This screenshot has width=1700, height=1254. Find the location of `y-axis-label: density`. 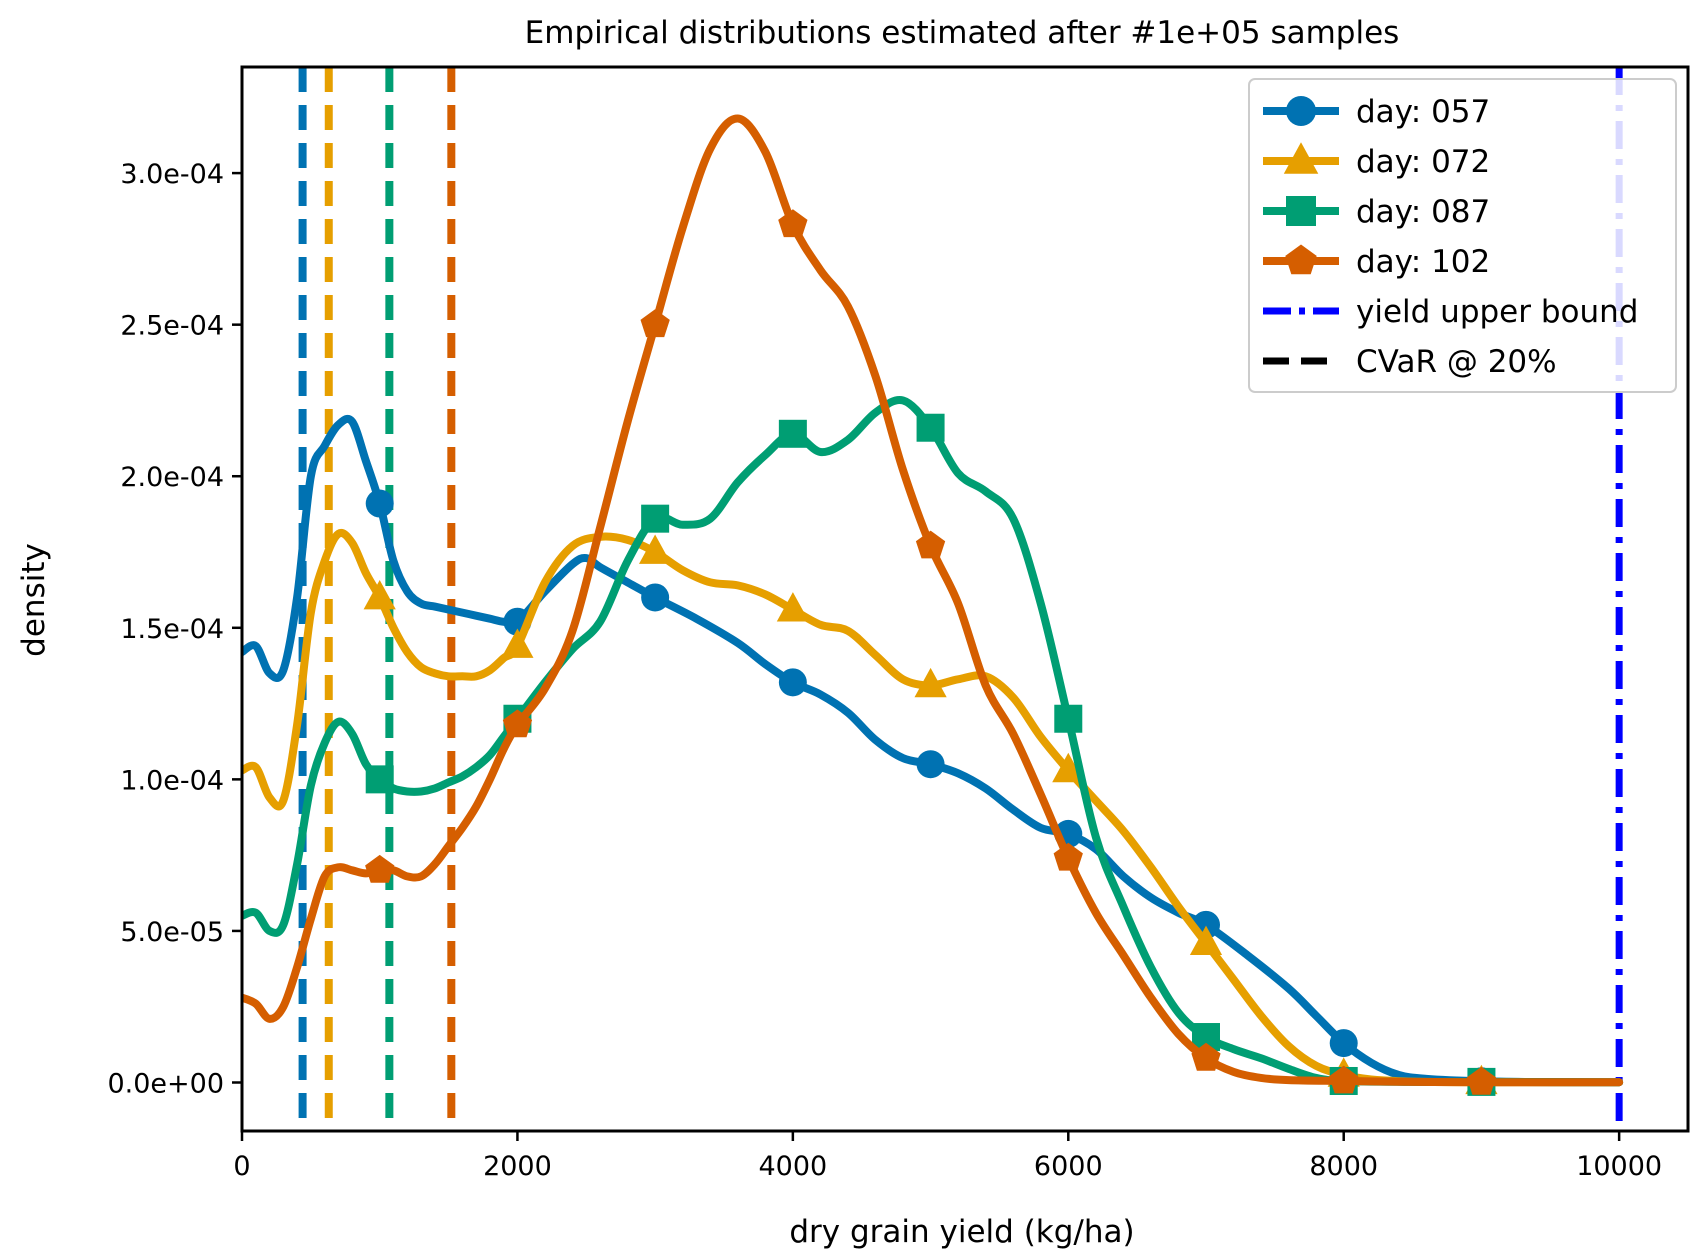

y-axis-label: density is located at coordinates (34, 600).